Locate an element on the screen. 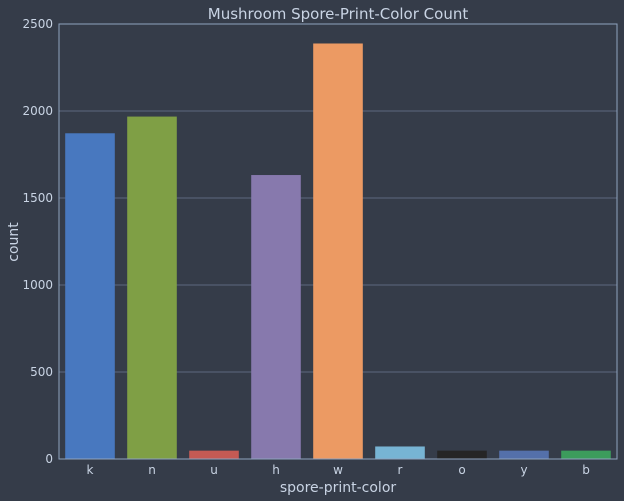 The width and height of the screenshot is (624, 501). bar-b is located at coordinates (586, 454).